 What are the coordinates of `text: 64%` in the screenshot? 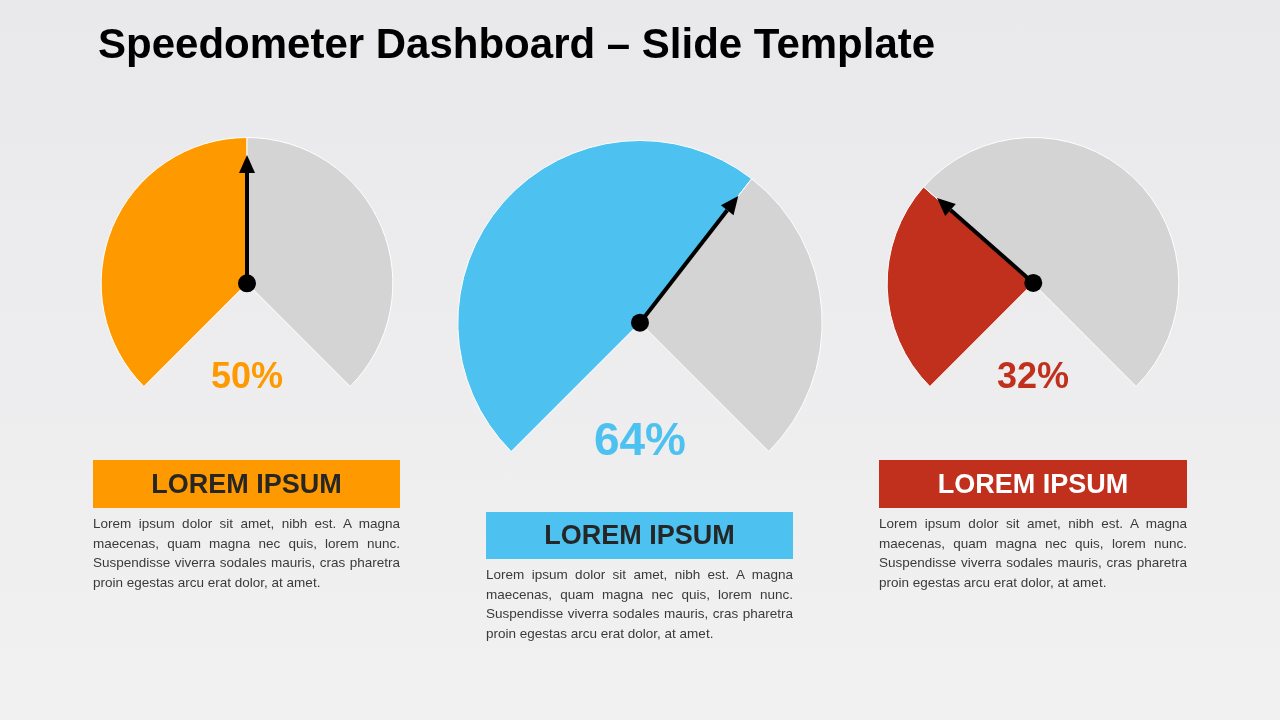 It's located at (640, 440).